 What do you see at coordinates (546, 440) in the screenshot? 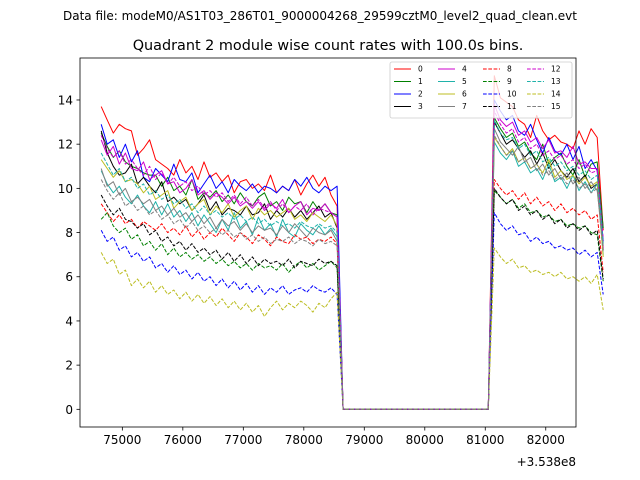
I see `x-tick-label: 82000` at bounding box center [546, 440].